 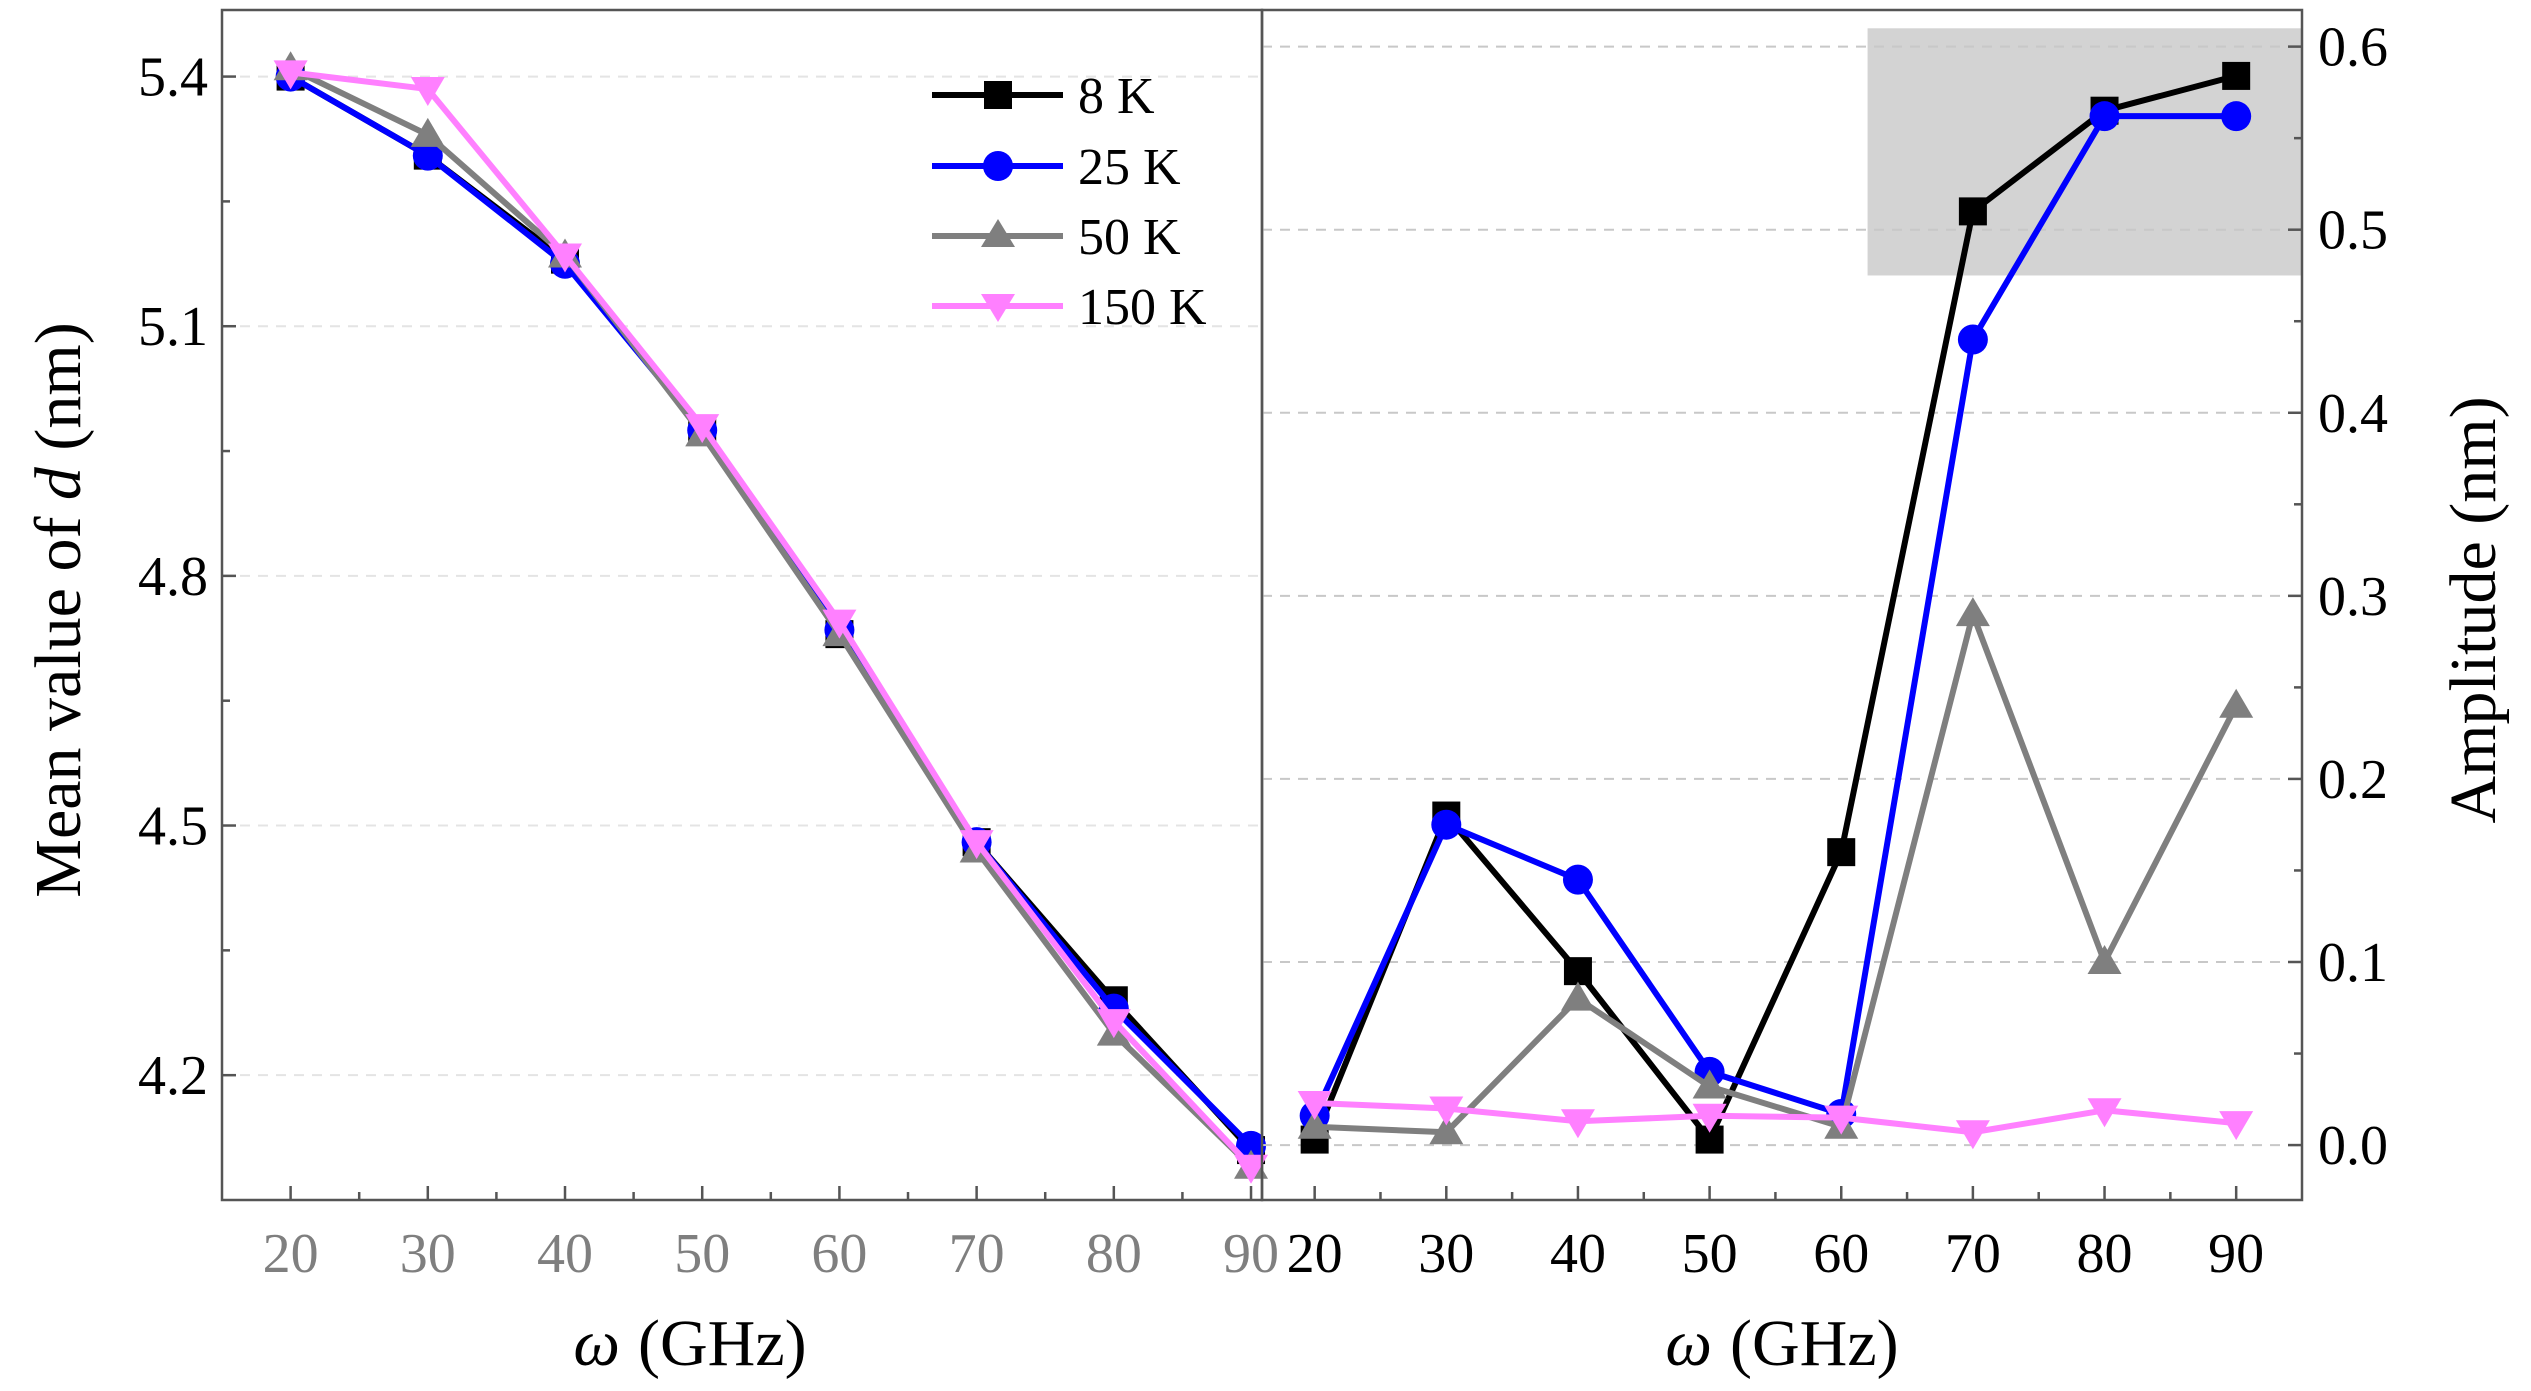 What do you see at coordinates (173, 577) in the screenshot?
I see `left-y-tick-label: 4.8` at bounding box center [173, 577].